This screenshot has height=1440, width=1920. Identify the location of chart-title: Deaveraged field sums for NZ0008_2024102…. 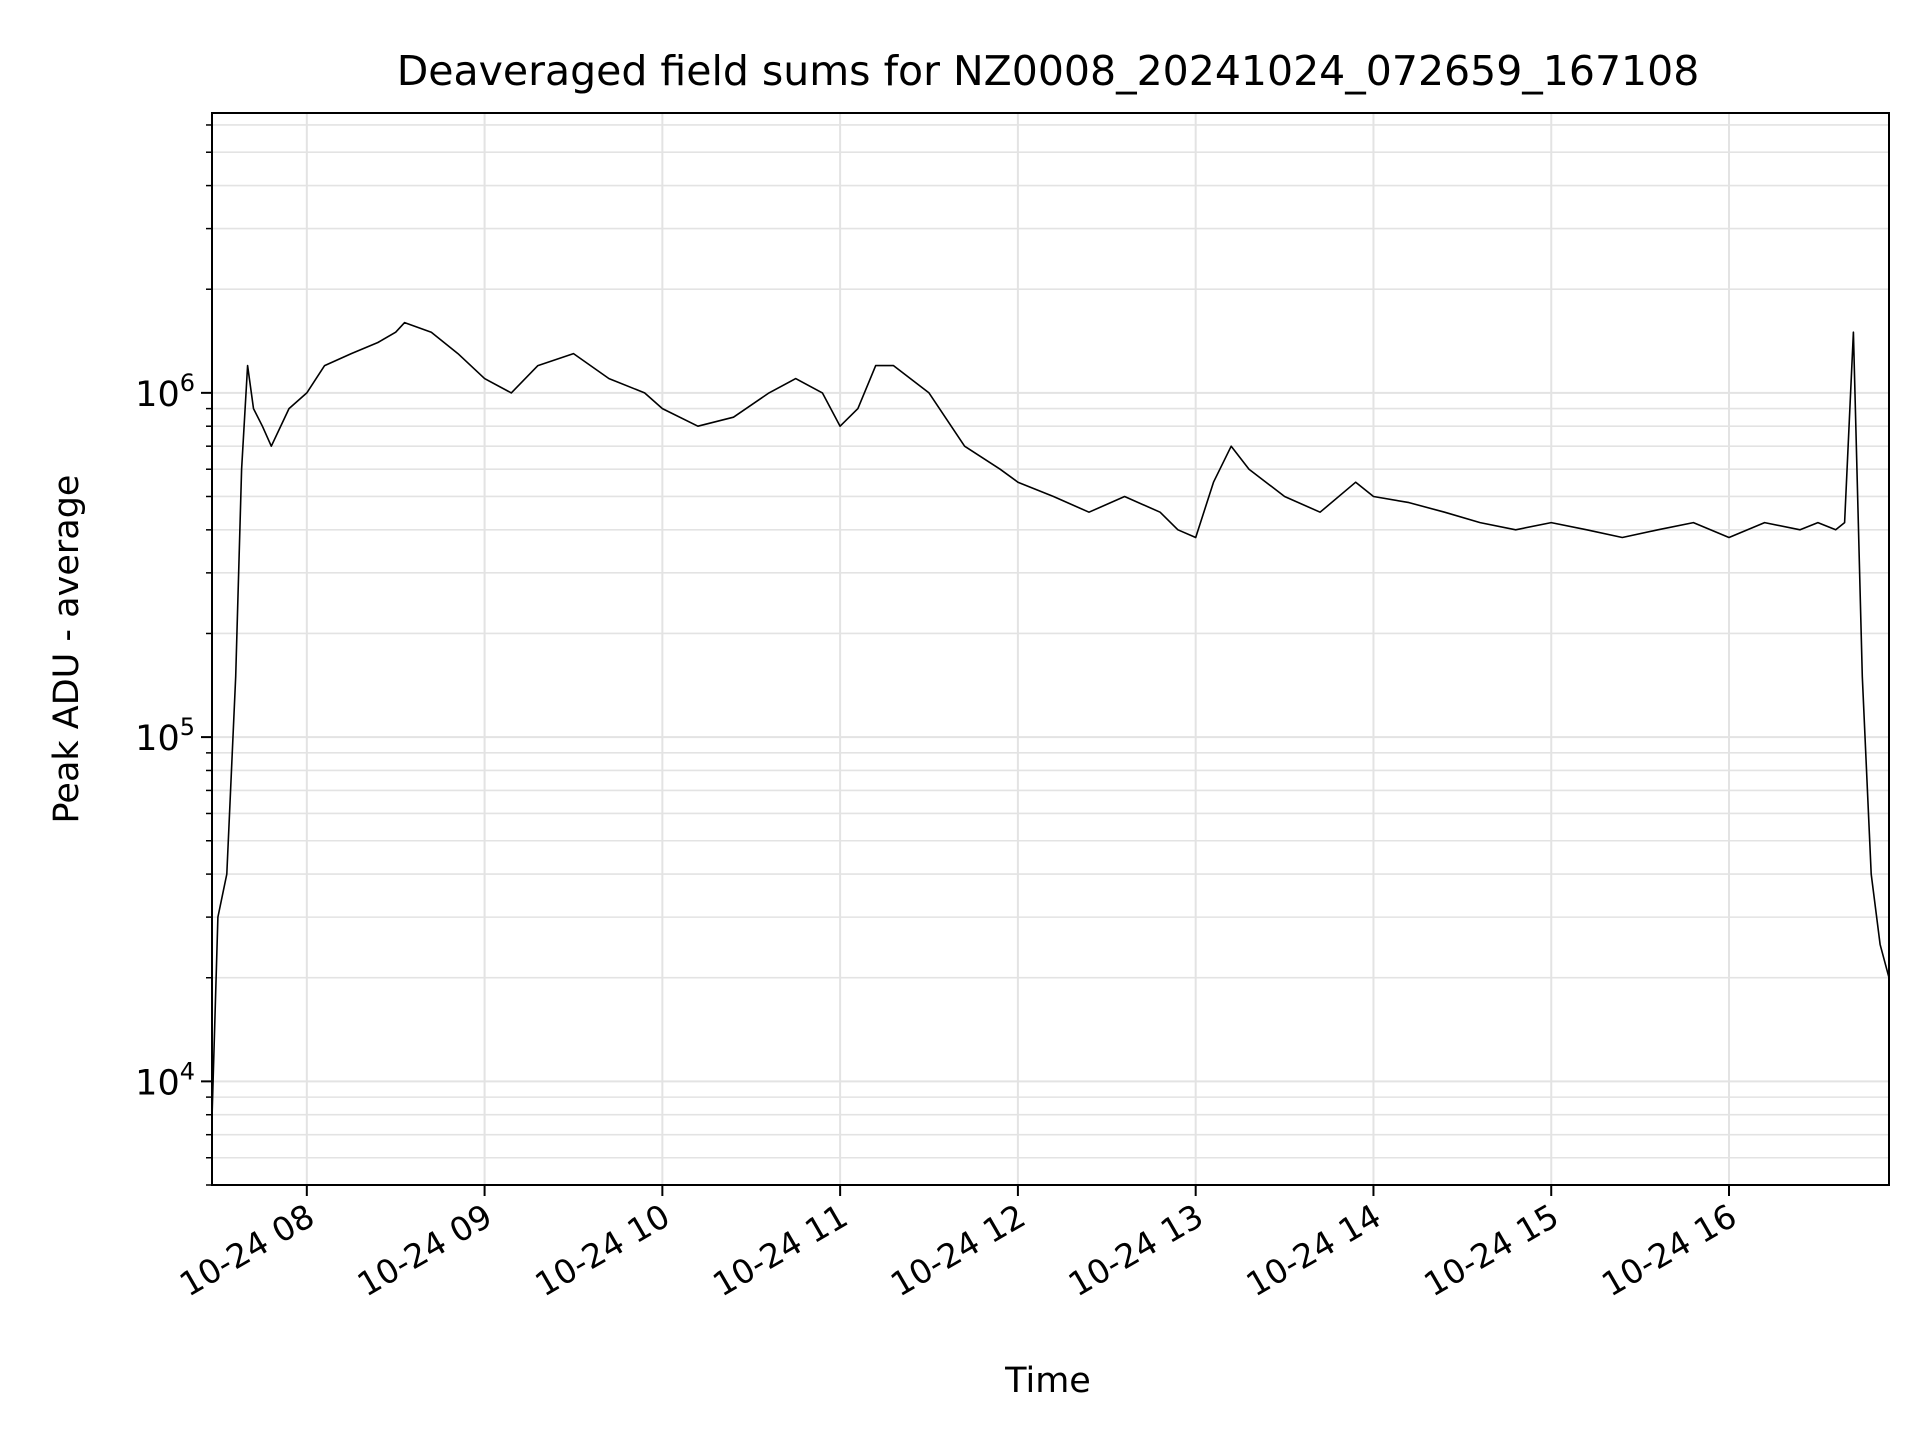
(1048, 71).